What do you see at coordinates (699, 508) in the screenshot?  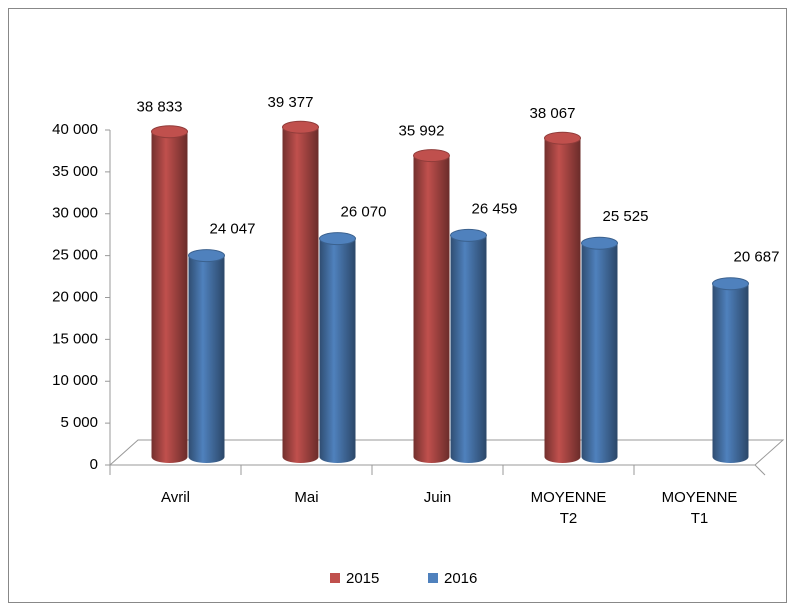 I see `x-tick-label: MOYENNE T1` at bounding box center [699, 508].